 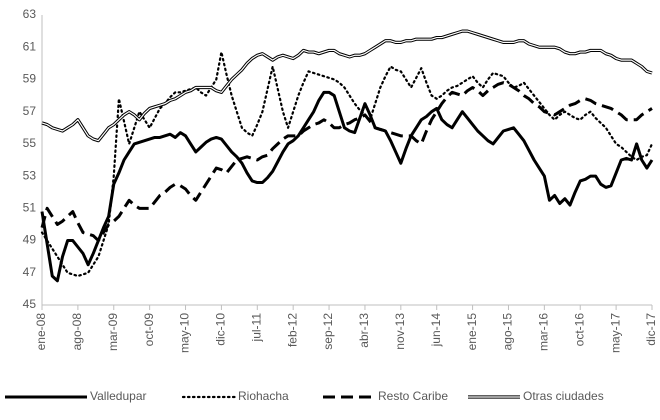 I want to click on x-tick-label: may-17, so click(x=615, y=333).